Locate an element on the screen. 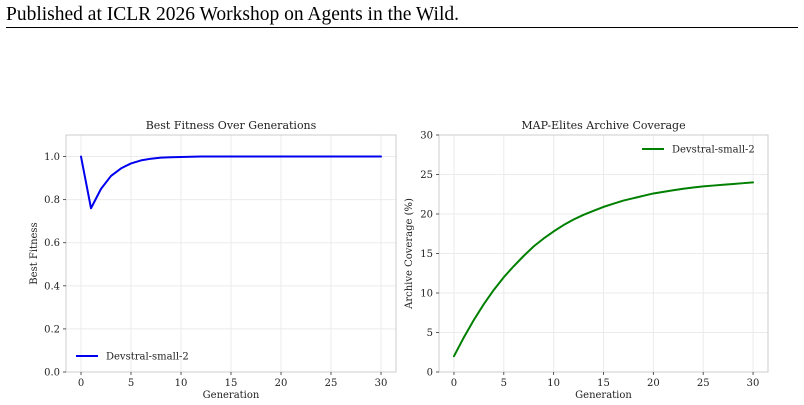 The width and height of the screenshot is (804, 405). chart2-x-axis-label: Generation is located at coordinates (603, 395).